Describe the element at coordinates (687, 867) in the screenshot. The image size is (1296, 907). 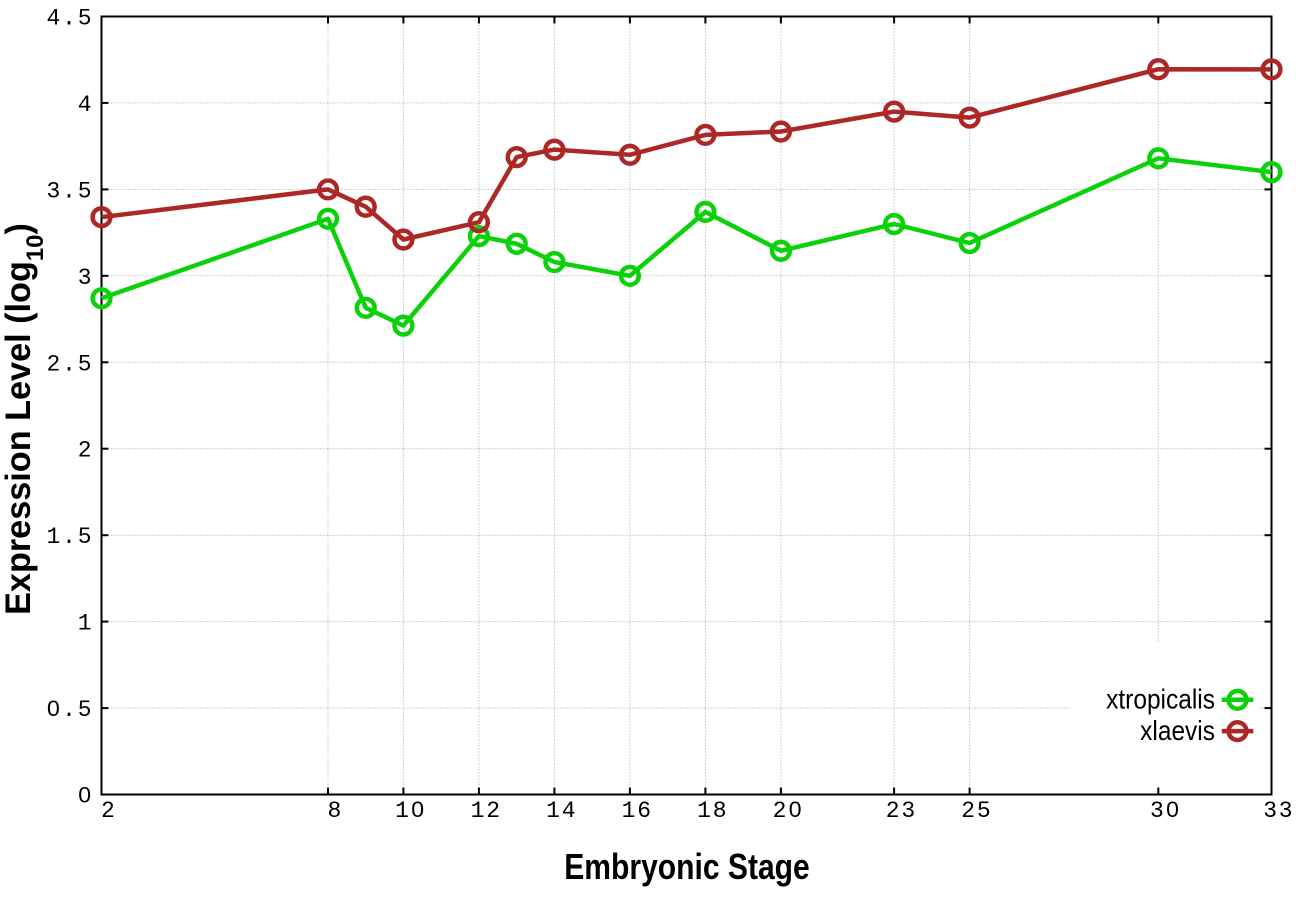
I see `svg-text: Embryonic Stage` at that location.